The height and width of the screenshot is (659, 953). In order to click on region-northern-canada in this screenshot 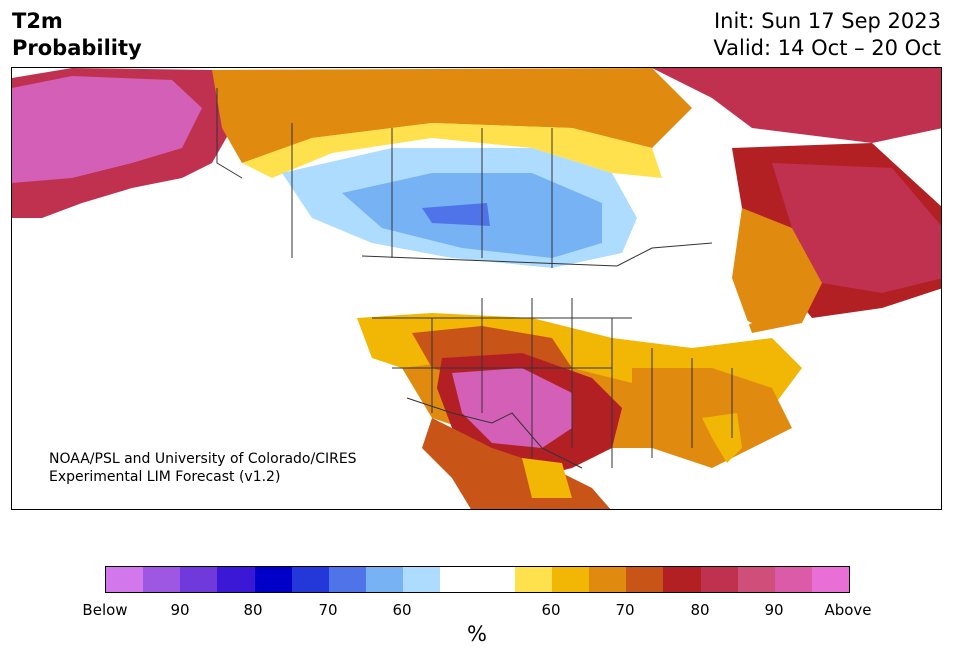, I will do `click(452, 115)`.